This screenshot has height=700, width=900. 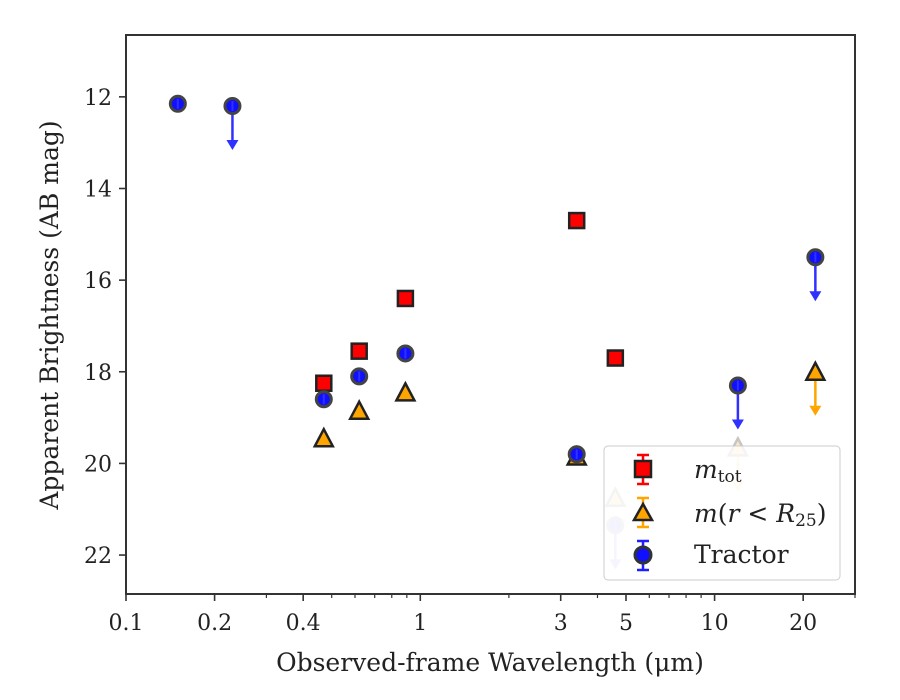 I want to click on legend-tractor-marker, so click(x=643, y=555).